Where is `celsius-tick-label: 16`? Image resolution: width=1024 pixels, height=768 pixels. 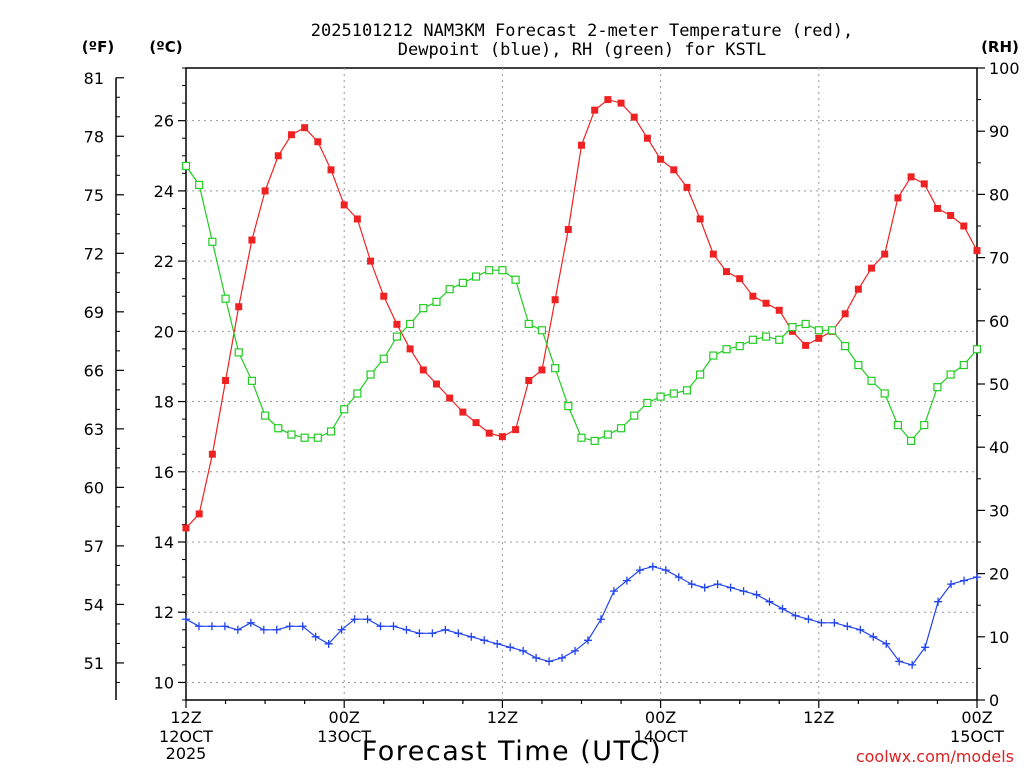 celsius-tick-label: 16 is located at coordinates (164, 472).